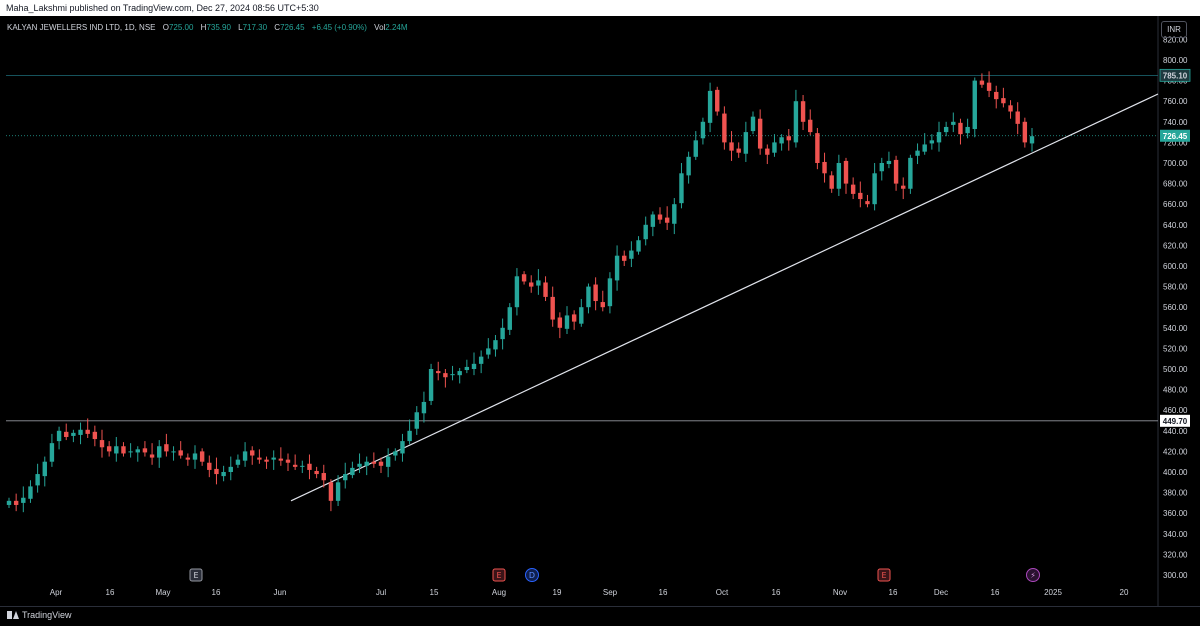 Image resolution: width=1200 pixels, height=626 pixels. Describe the element at coordinates (39, 615) in the screenshot. I see `tradingview-logo: TradingView` at that location.